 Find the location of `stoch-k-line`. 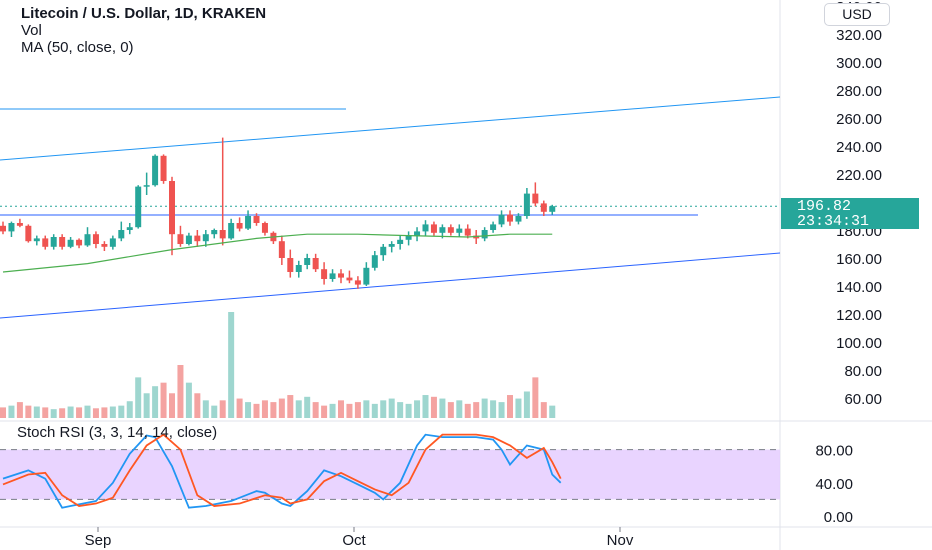

stoch-k-line is located at coordinates (282, 471).